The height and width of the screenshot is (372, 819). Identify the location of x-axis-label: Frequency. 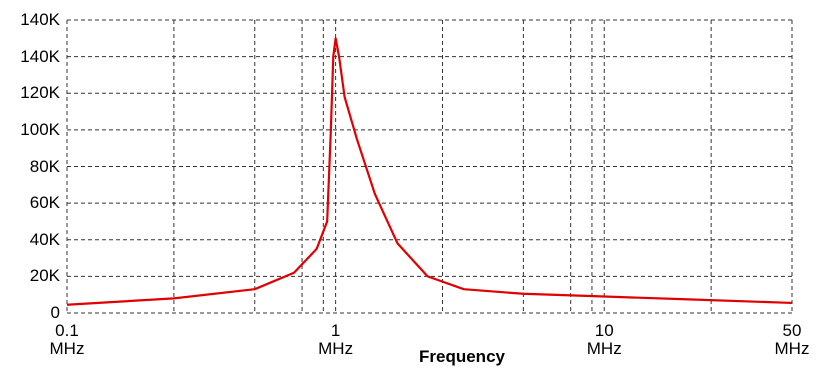
(462, 356).